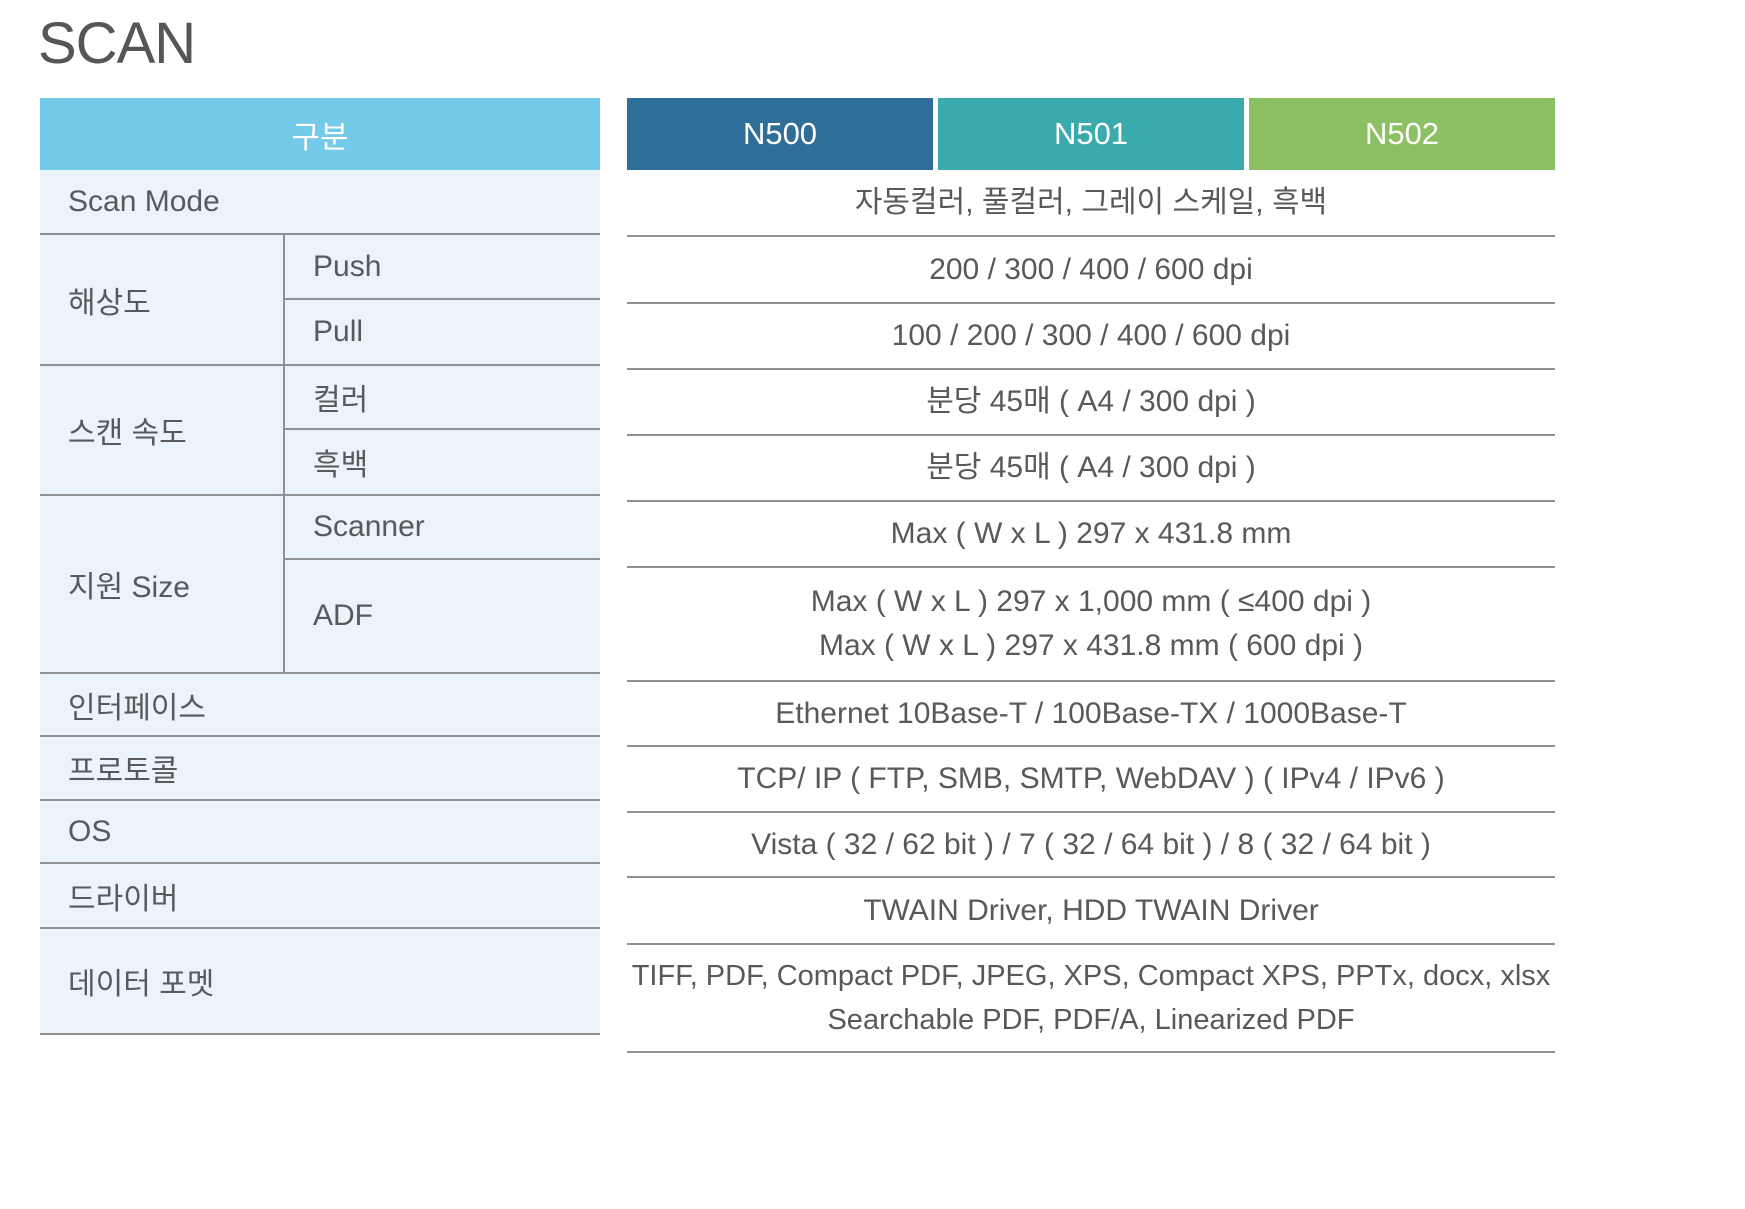 The height and width of the screenshot is (1209, 1745). Describe the element at coordinates (1091, 535) in the screenshot. I see `value-size-scanner: Max ( W x L ) 297 x 431.8 mm` at that location.